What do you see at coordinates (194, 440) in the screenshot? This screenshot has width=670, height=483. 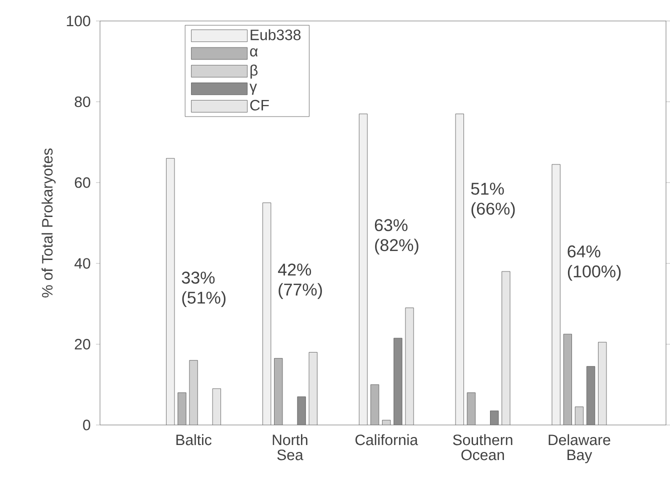 I see `x-tick-label: Baltic` at bounding box center [194, 440].